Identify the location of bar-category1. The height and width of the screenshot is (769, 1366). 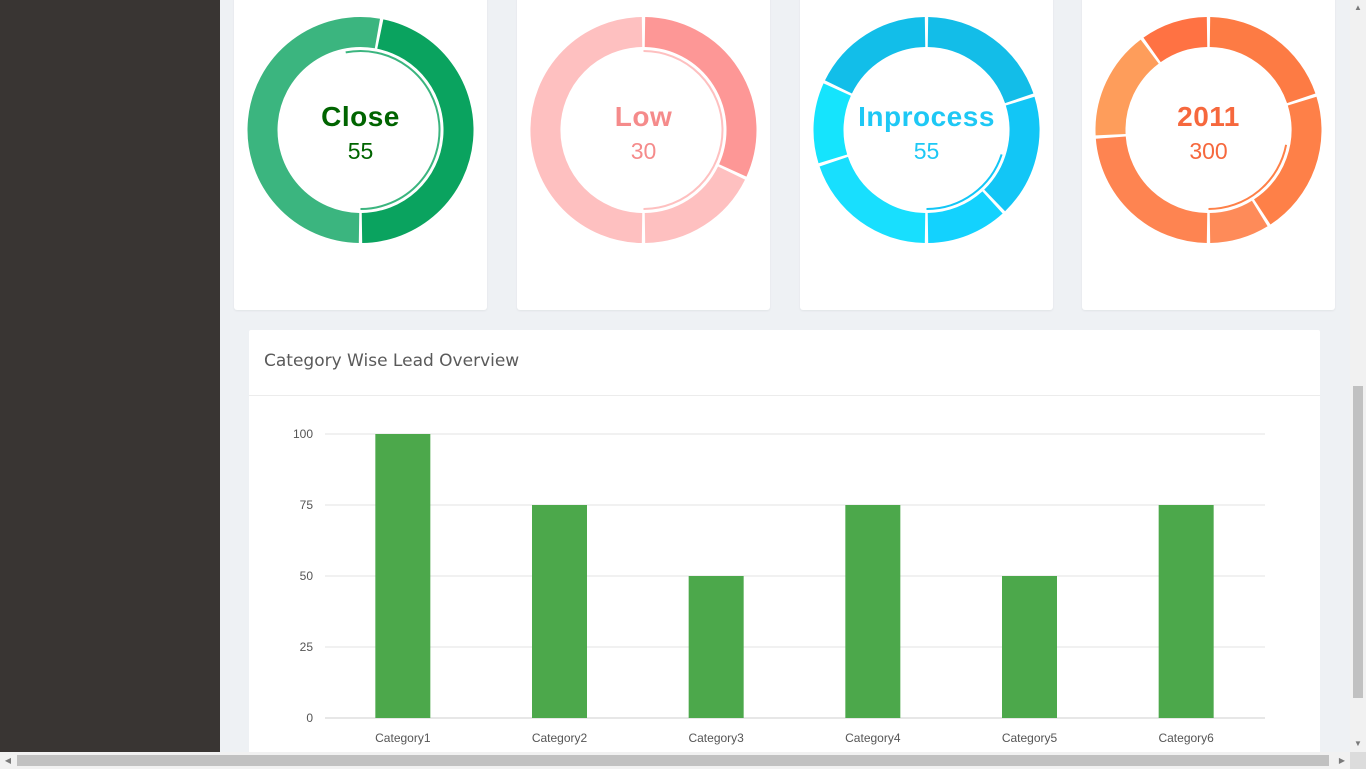
(403, 576).